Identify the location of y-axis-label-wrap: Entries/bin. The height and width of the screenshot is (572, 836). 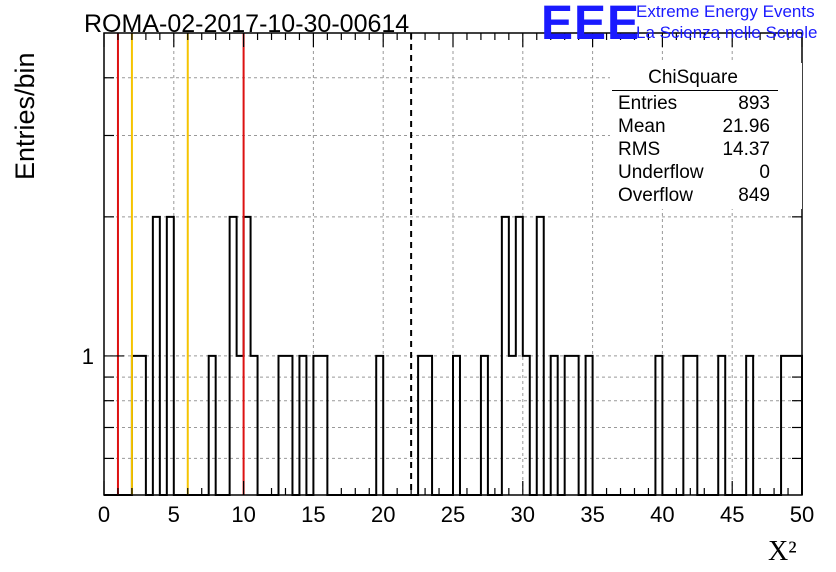
(24, 121).